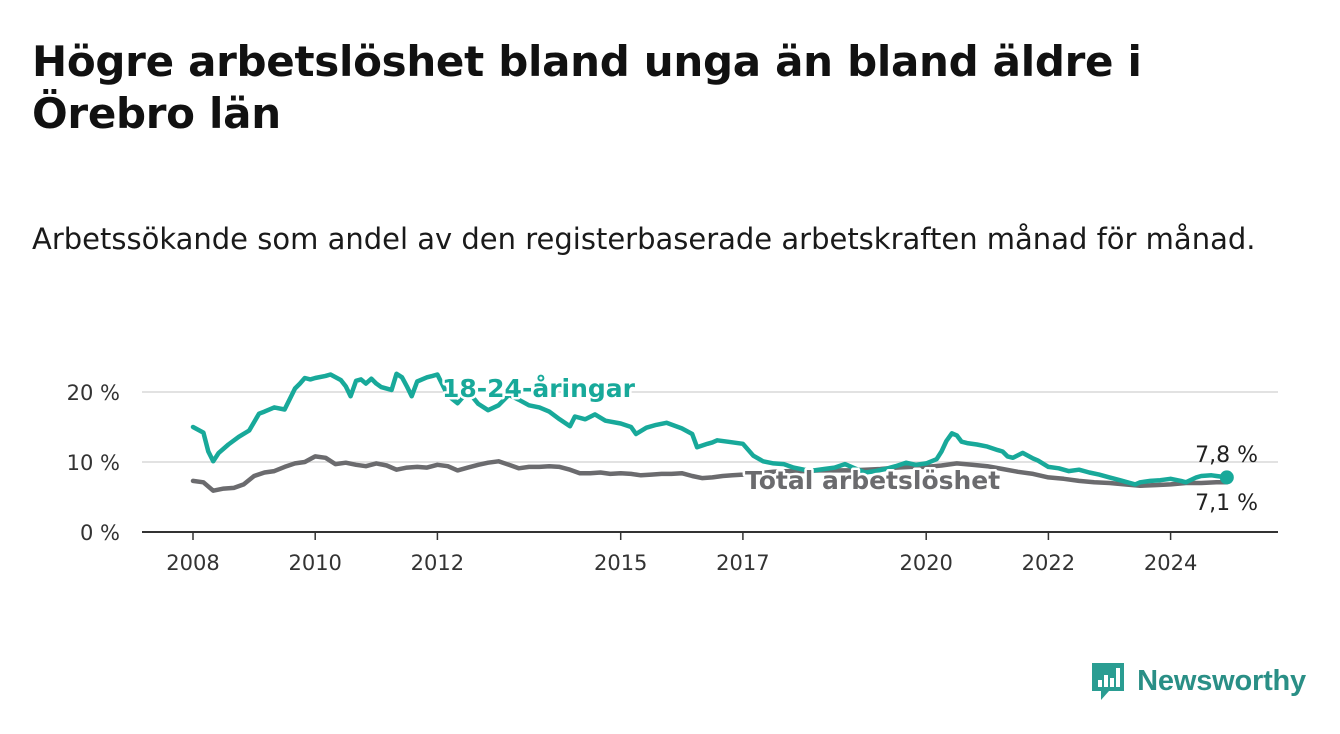 The height and width of the screenshot is (734, 1340). Describe the element at coordinates (539, 388) in the screenshot. I see `series-label-youth: 18-24-åringar` at that location.